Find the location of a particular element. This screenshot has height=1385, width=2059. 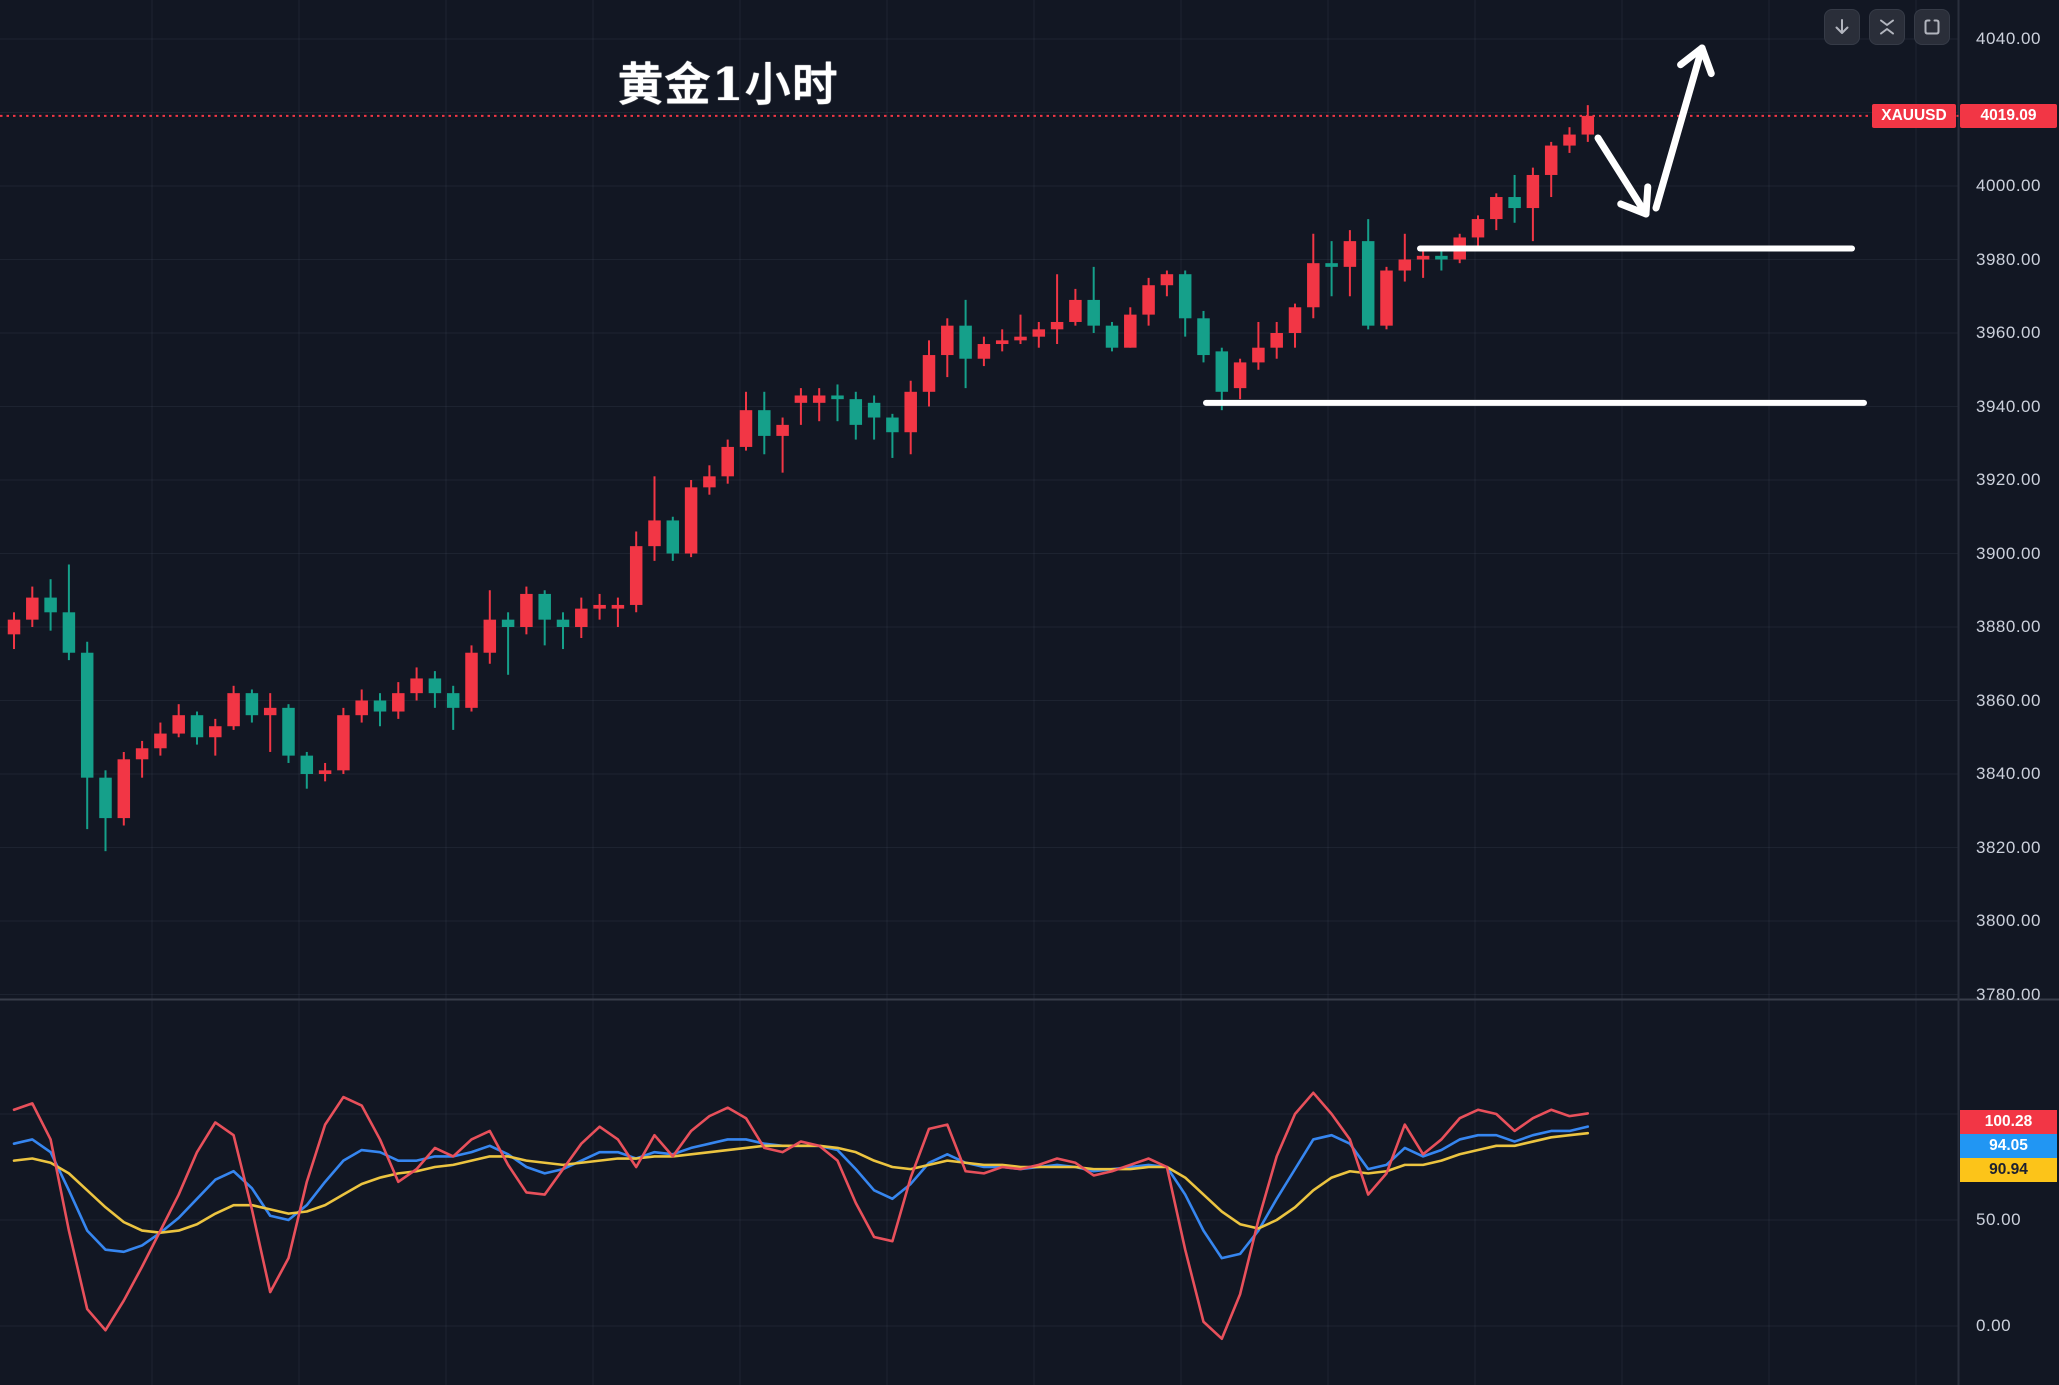

price-tick-label: 4040.00 is located at coordinates (2008, 38).